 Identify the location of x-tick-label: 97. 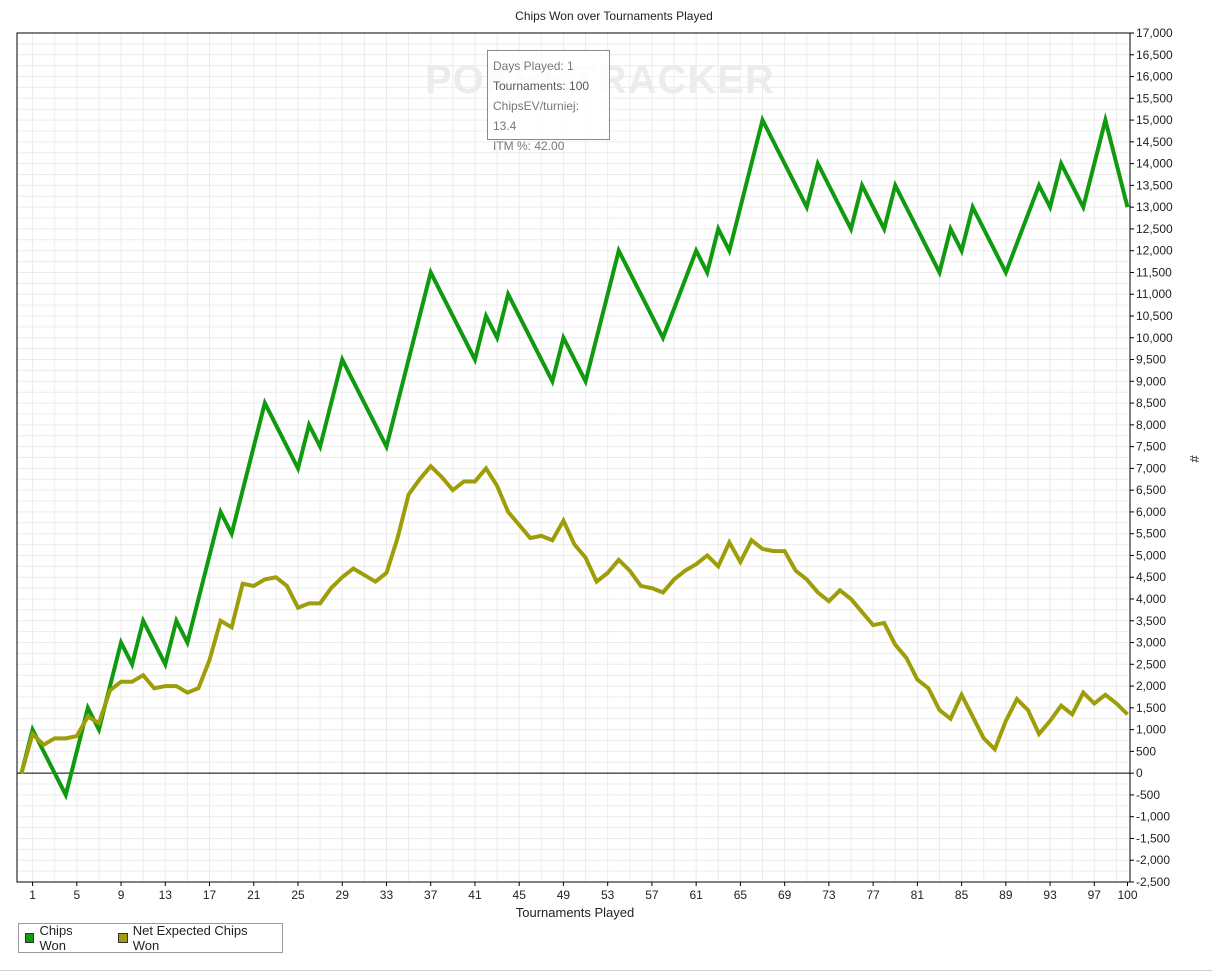
(1095, 895).